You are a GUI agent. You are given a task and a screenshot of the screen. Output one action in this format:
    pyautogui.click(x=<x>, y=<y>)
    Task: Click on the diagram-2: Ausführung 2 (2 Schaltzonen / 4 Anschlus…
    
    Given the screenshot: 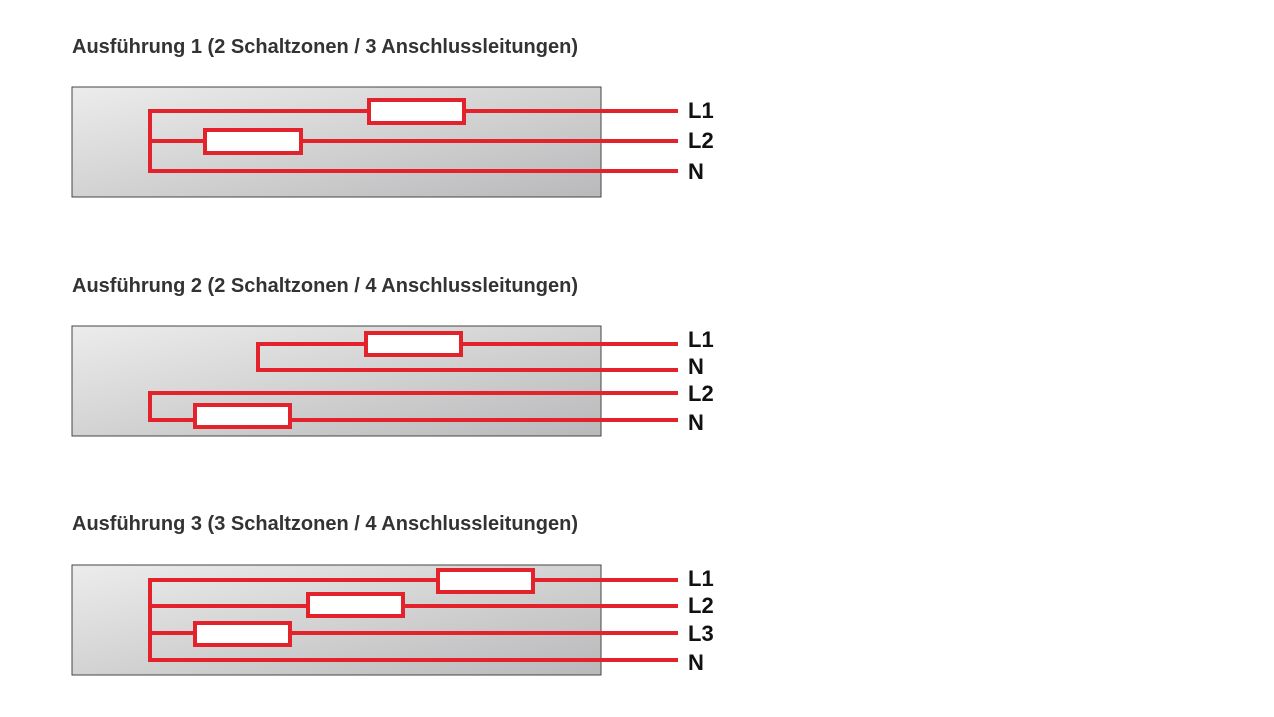 What is the action you would take?
    pyautogui.click(x=392, y=356)
    